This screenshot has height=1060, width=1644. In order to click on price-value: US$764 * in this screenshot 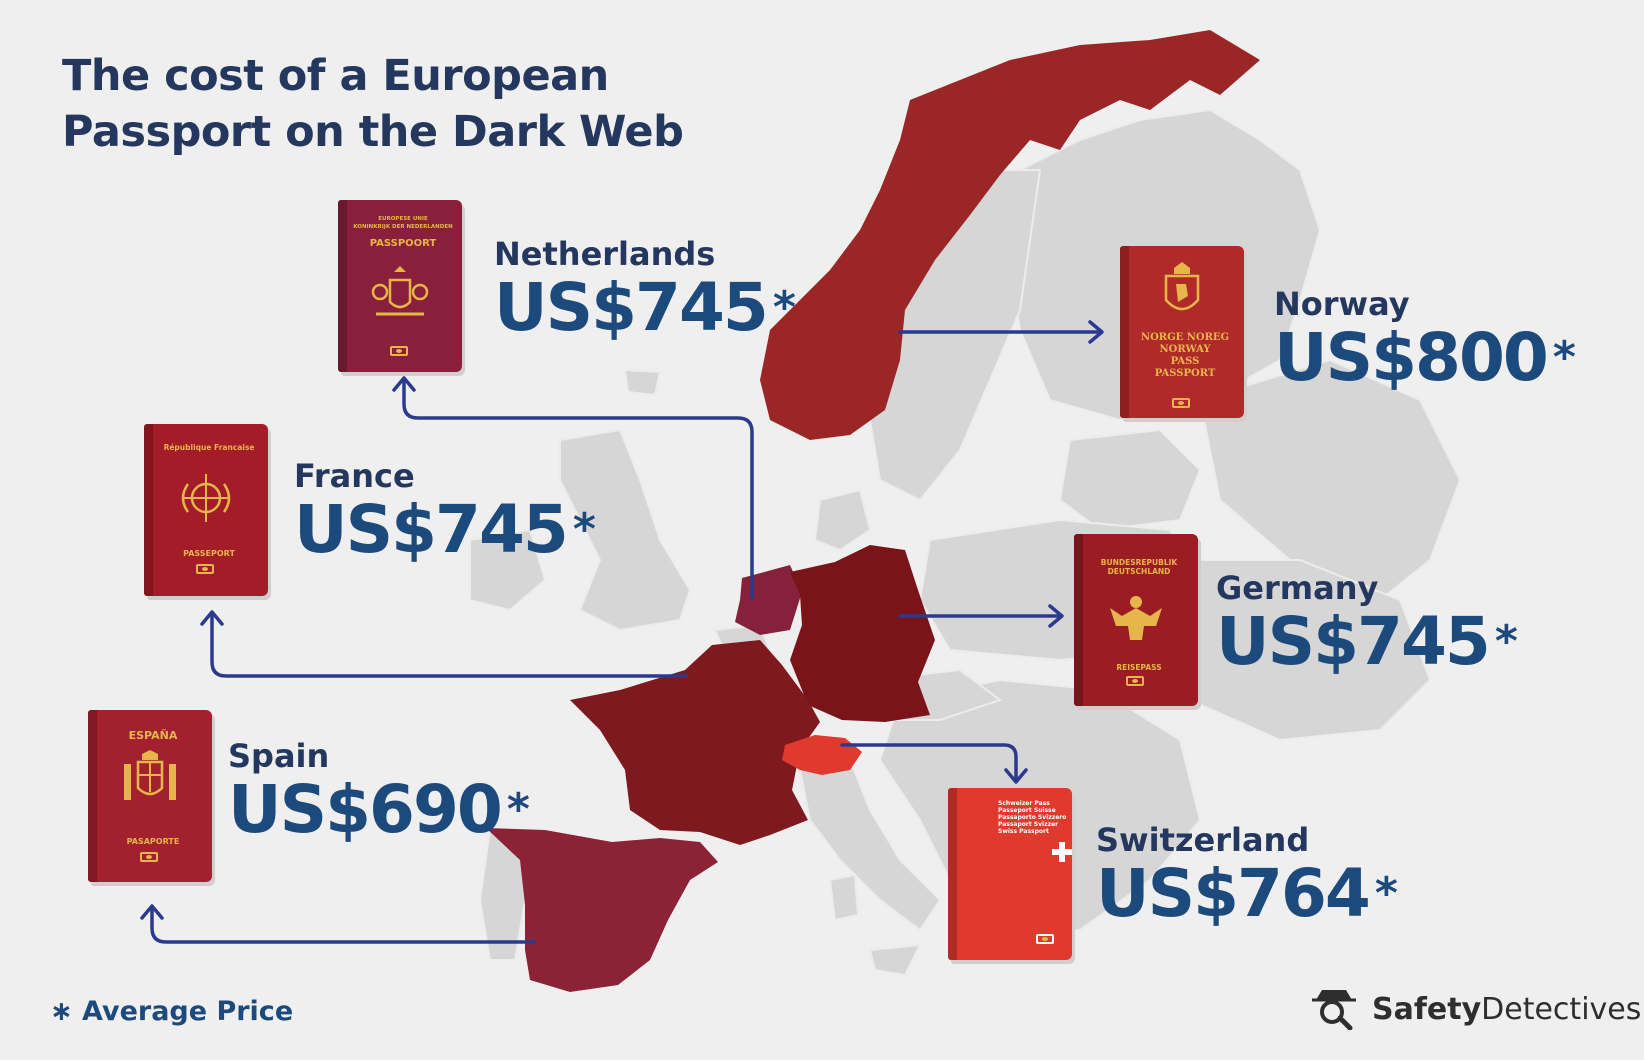, I will do `click(1247, 894)`.